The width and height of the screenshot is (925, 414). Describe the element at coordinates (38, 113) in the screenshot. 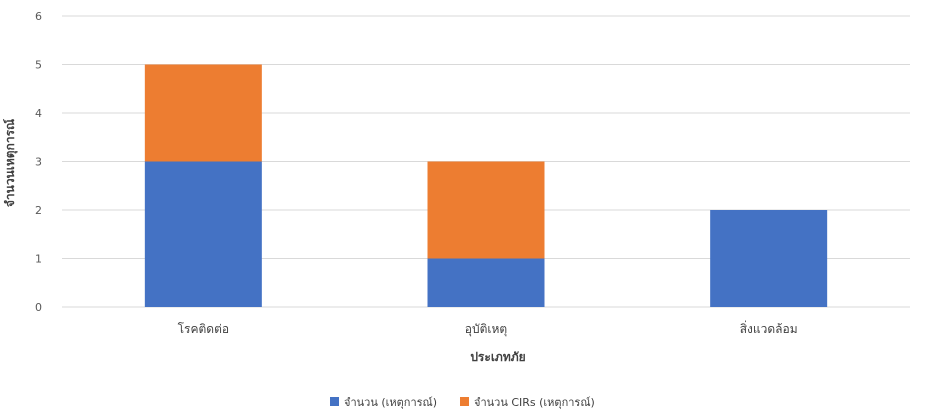

I see `y-tick-label: 4` at that location.